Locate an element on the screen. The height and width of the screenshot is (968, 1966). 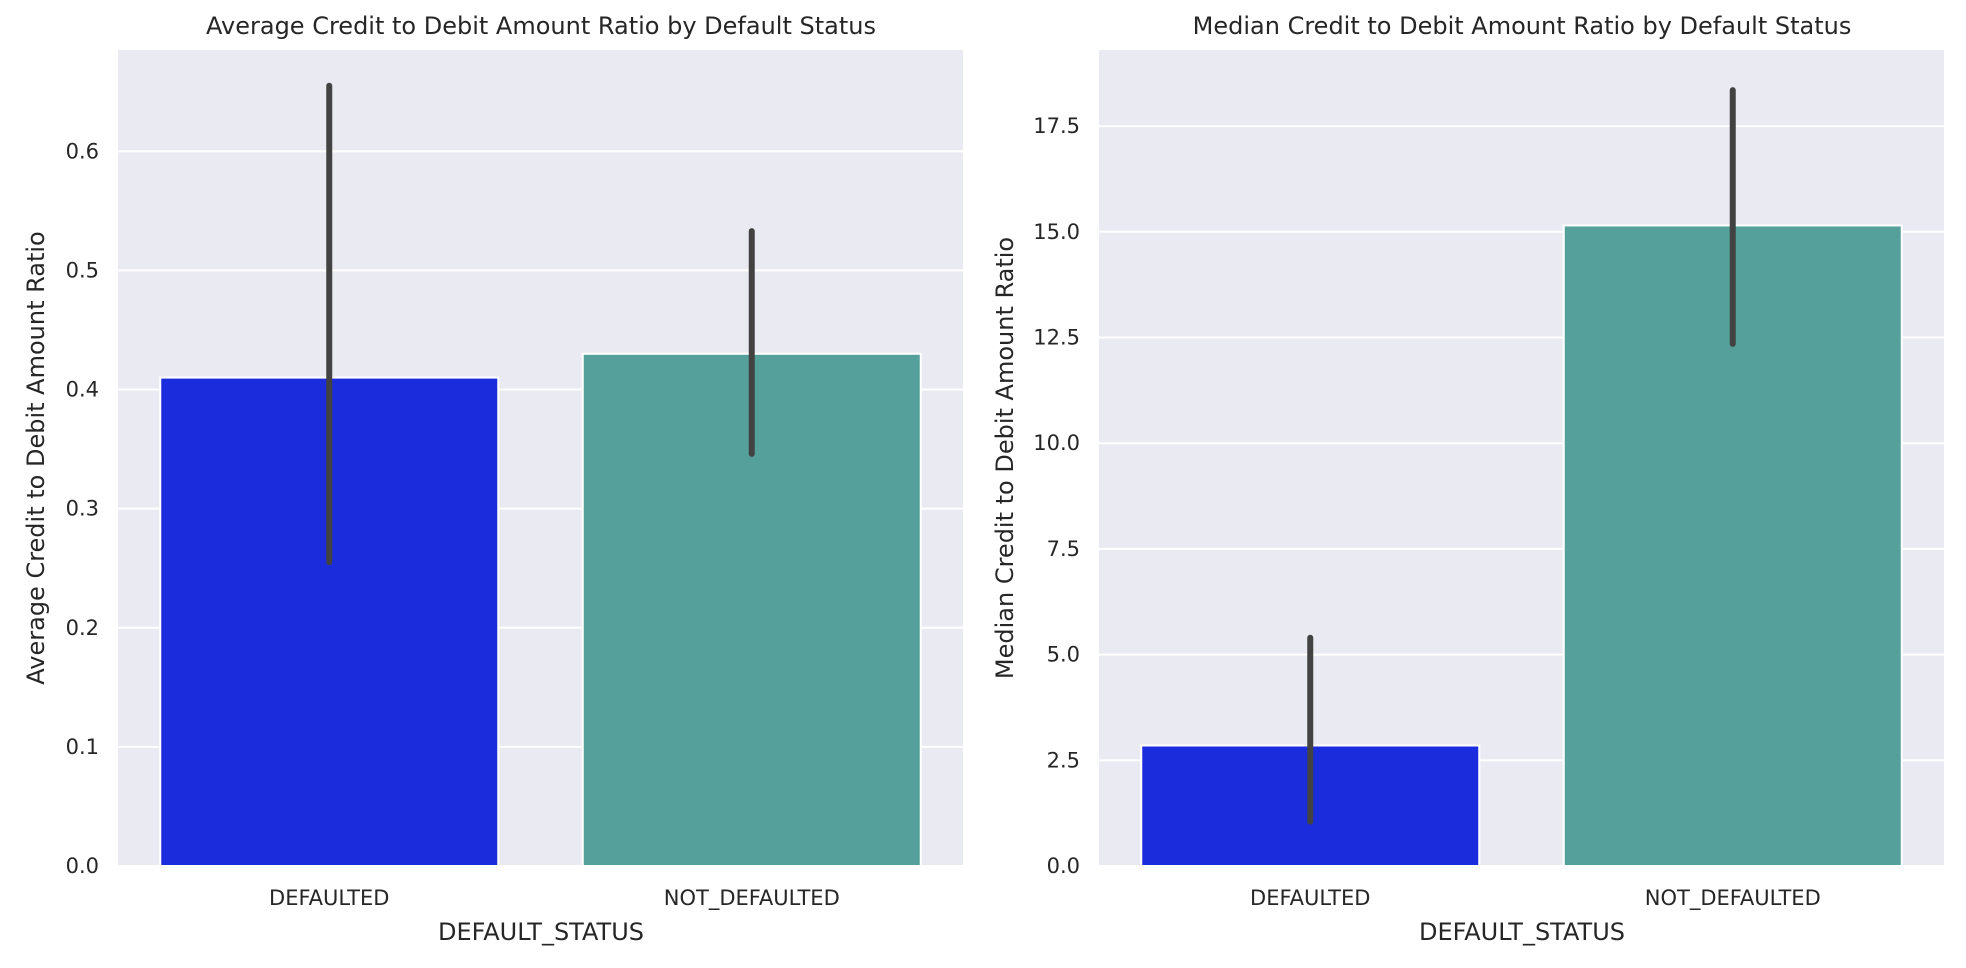
y-tick-label: 2.5 is located at coordinates (1063, 760).